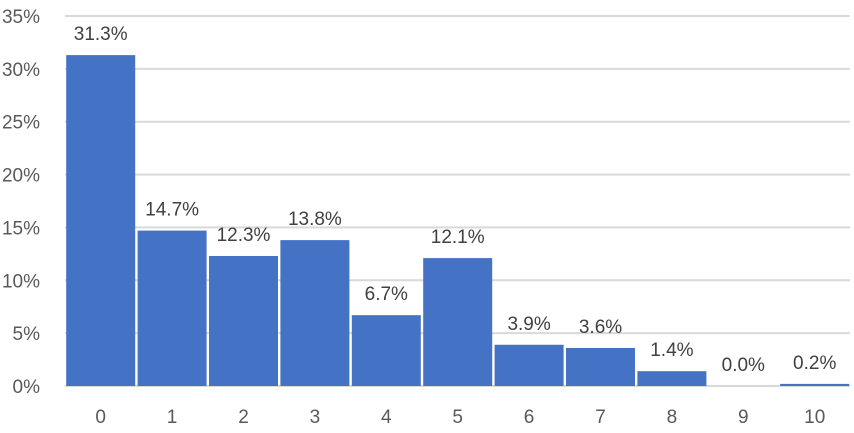  Describe the element at coordinates (458, 237) in the screenshot. I see `data-label: 12.1%` at that location.